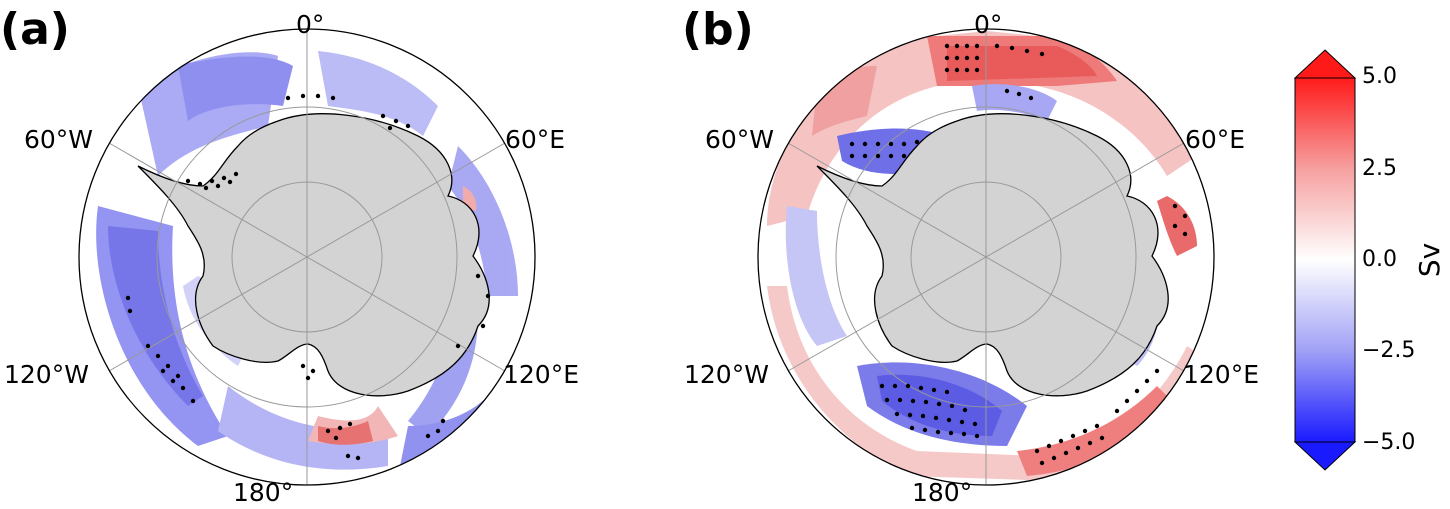  I want to click on panel-a-lon-120e: 120°E, so click(541, 374).